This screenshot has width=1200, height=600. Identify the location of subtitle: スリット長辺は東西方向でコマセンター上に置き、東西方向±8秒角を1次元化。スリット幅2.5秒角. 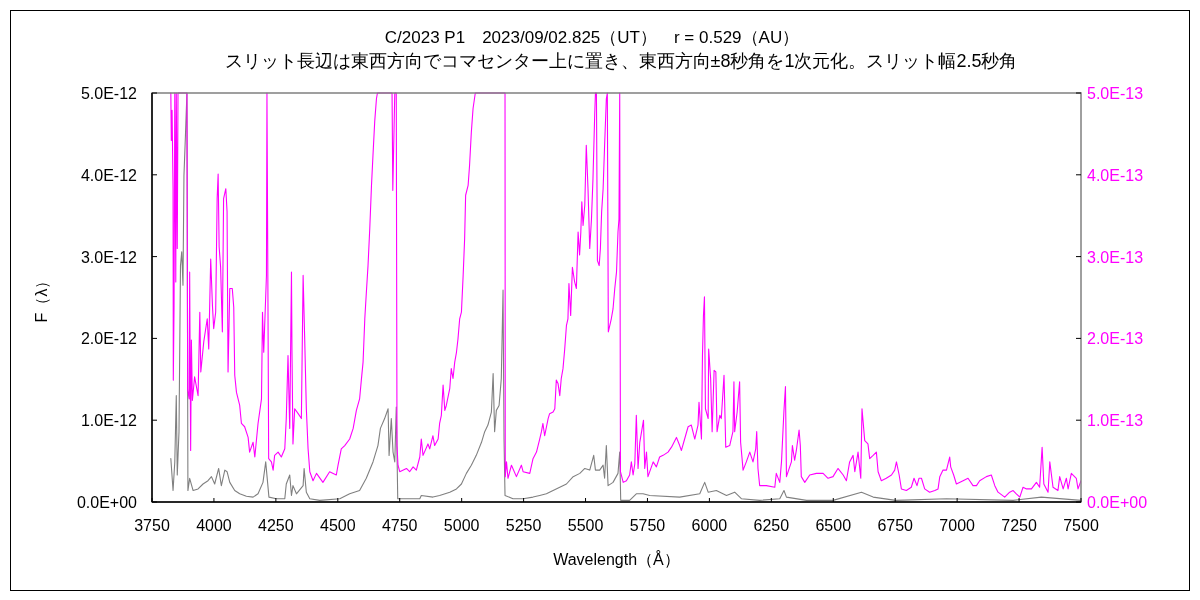
(621, 61).